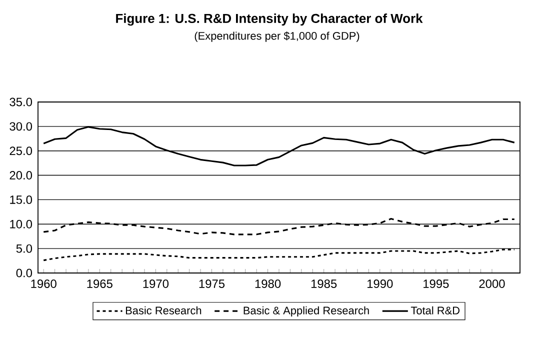 The image size is (538, 354). What do you see at coordinates (24, 248) in the screenshot?
I see `y-tick-label: 5.0` at bounding box center [24, 248].